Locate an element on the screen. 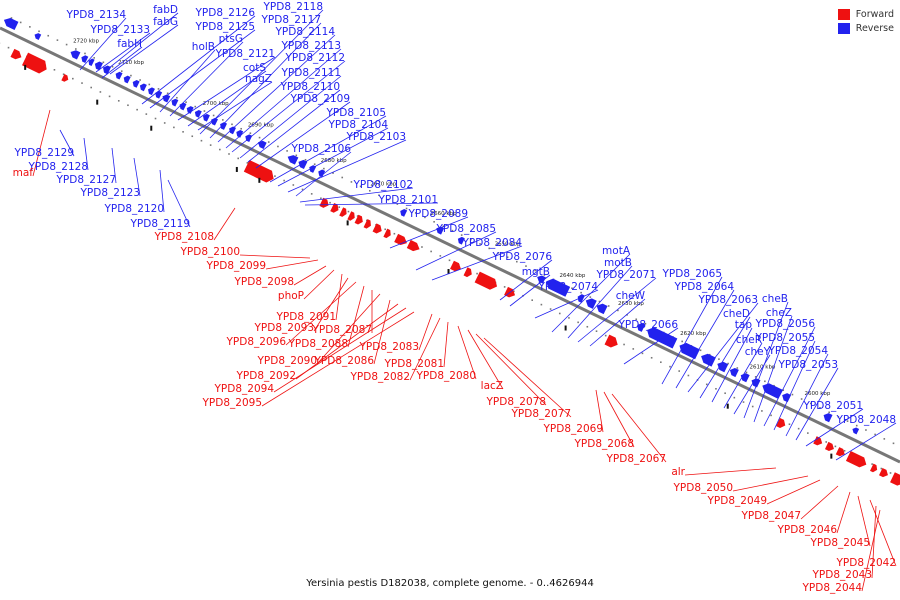 The width and height of the screenshot is (900, 600). gene-label: YPD8_2050 is located at coordinates (703, 488).